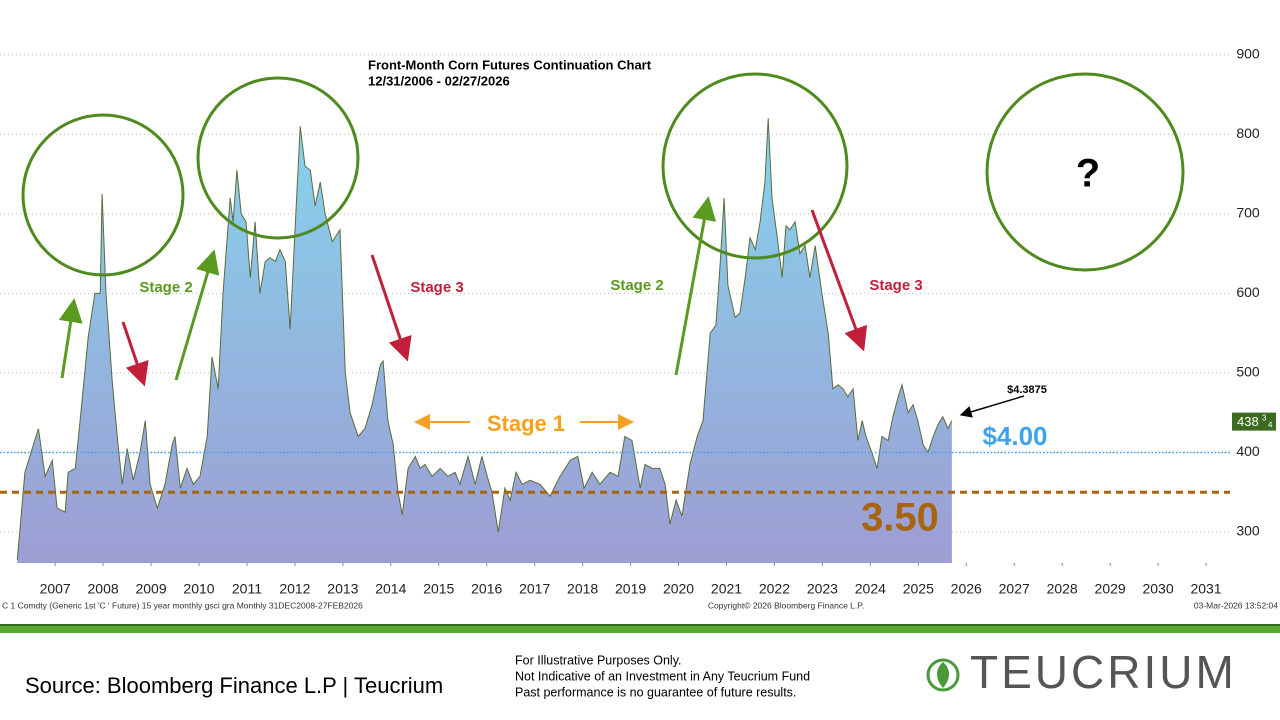  I want to click on last-price-box, so click(1254, 421).